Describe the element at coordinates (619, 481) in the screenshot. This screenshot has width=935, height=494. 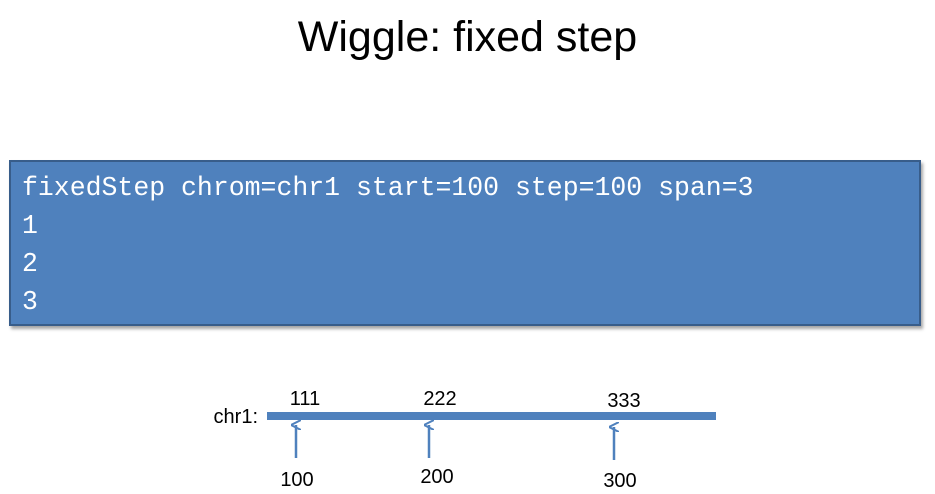
I see `marker-position-label: 300` at that location.